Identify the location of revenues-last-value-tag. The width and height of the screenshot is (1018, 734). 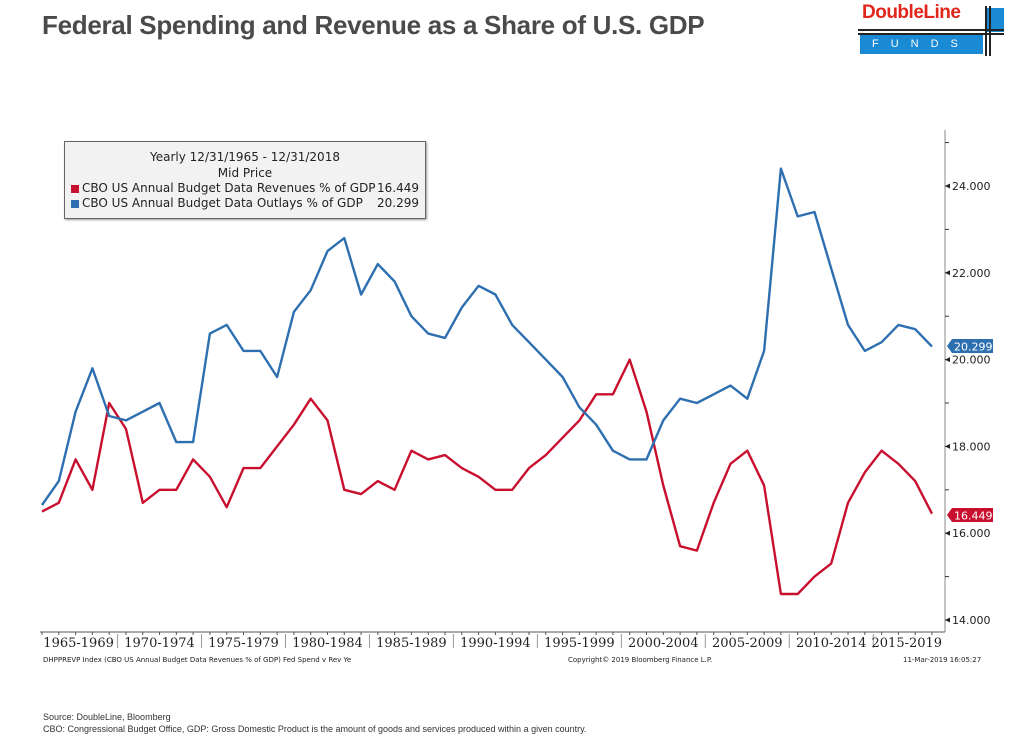
(970, 515).